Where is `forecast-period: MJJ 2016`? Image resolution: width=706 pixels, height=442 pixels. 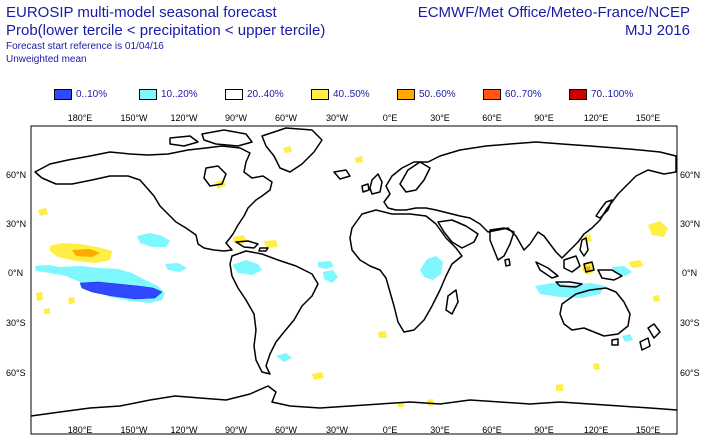 forecast-period: MJJ 2016 is located at coordinates (657, 30).